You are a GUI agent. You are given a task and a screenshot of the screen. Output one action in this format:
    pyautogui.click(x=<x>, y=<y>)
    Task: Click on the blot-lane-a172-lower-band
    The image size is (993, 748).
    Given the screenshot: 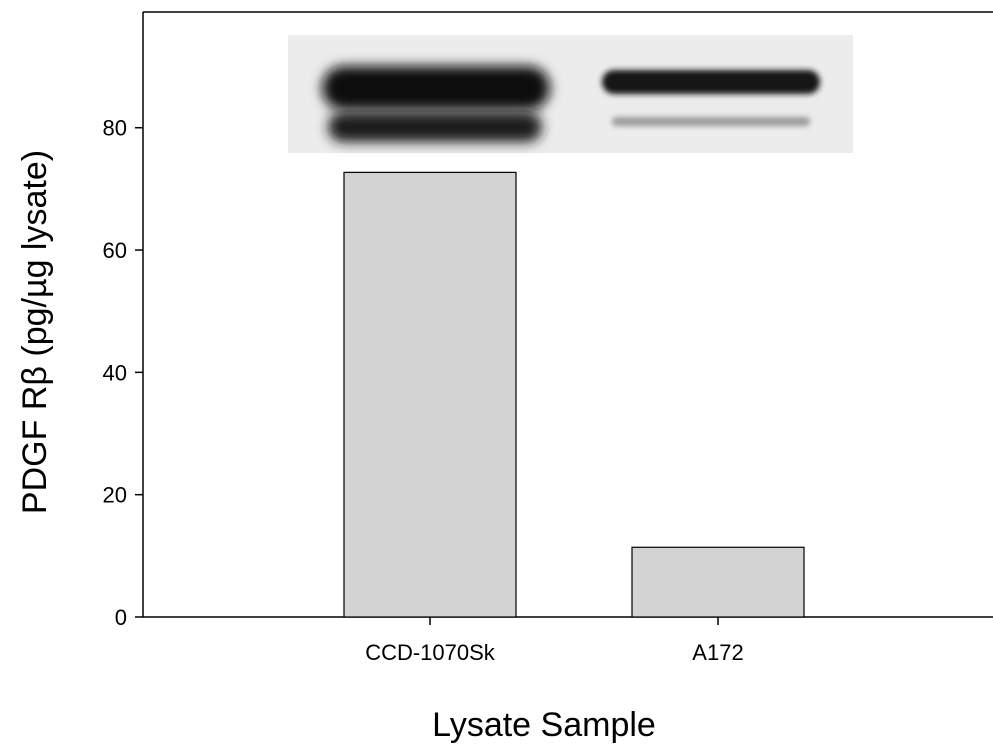 What is the action you would take?
    pyautogui.click(x=711, y=121)
    